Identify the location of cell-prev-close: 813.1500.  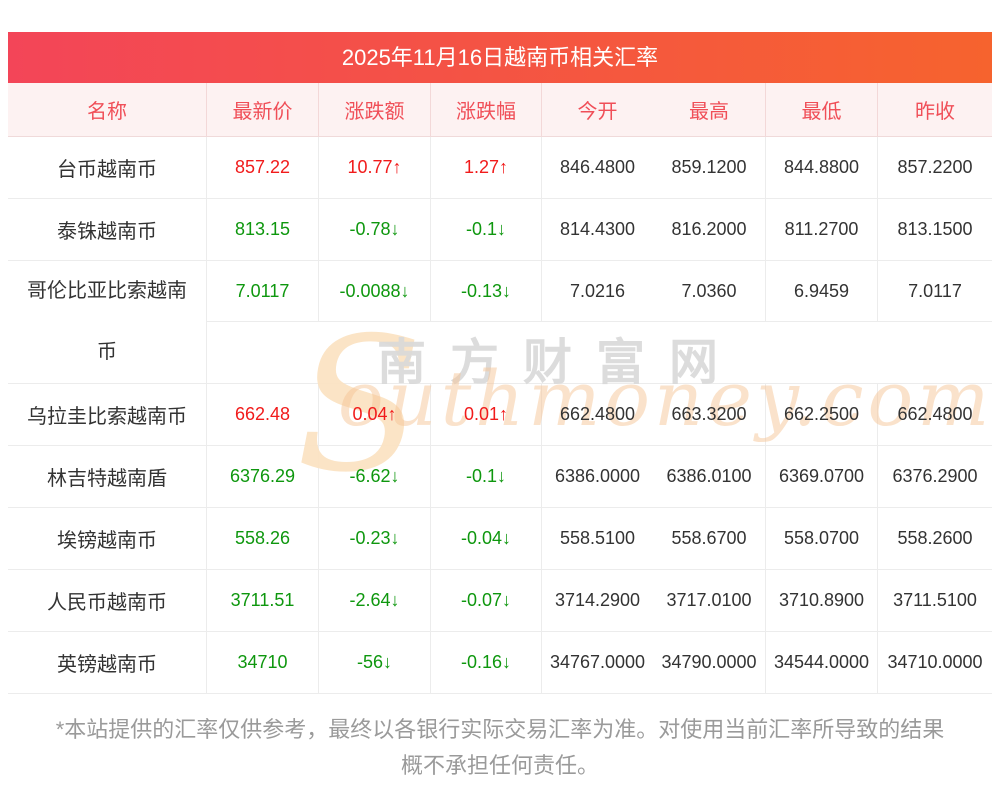
(934, 229).